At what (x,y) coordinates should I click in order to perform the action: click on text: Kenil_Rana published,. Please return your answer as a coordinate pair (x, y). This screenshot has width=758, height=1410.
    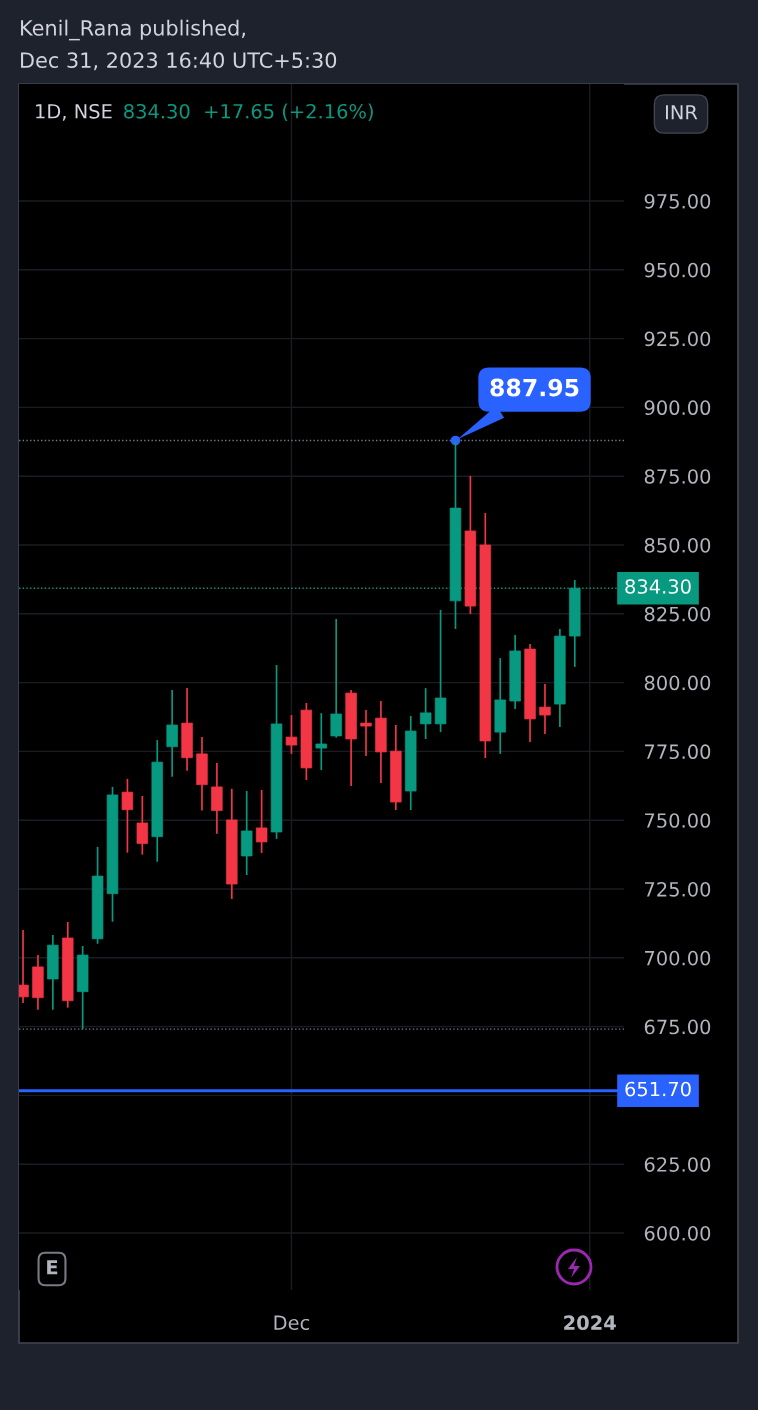
    Looking at the image, I should click on (133, 30).